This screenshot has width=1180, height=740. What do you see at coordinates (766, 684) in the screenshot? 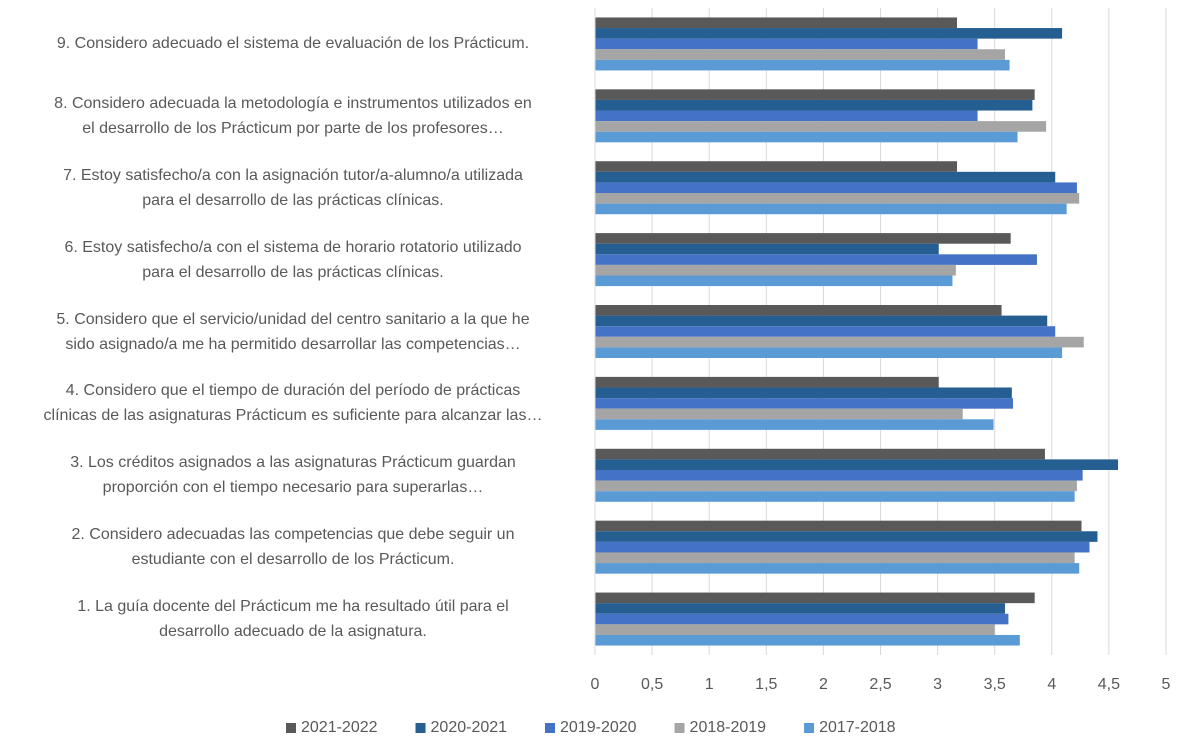
I see `x-tick-label: 1,5` at bounding box center [766, 684].